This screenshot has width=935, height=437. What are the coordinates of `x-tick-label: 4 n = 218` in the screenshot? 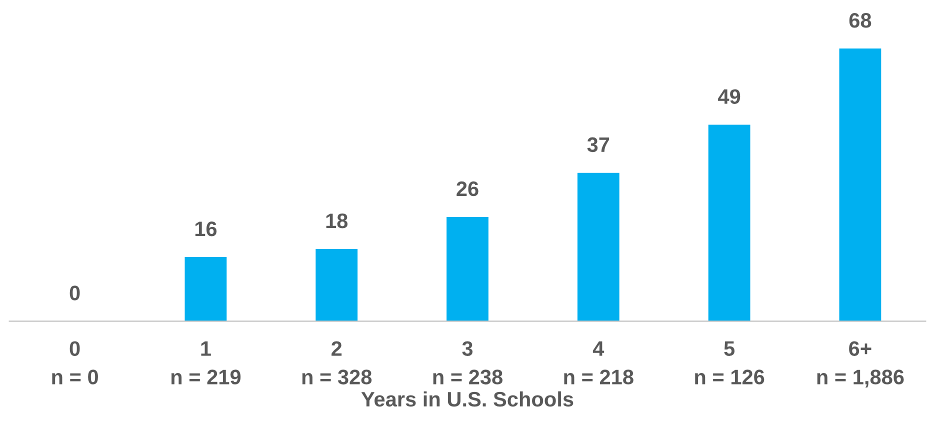 It's located at (599, 362).